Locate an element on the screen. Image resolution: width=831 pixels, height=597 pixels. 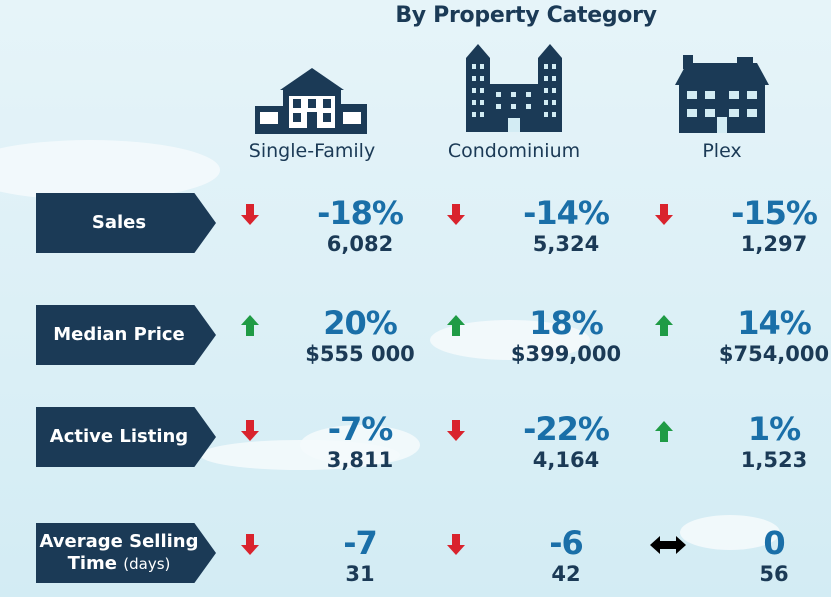
house-icon is located at coordinates (311, 101).